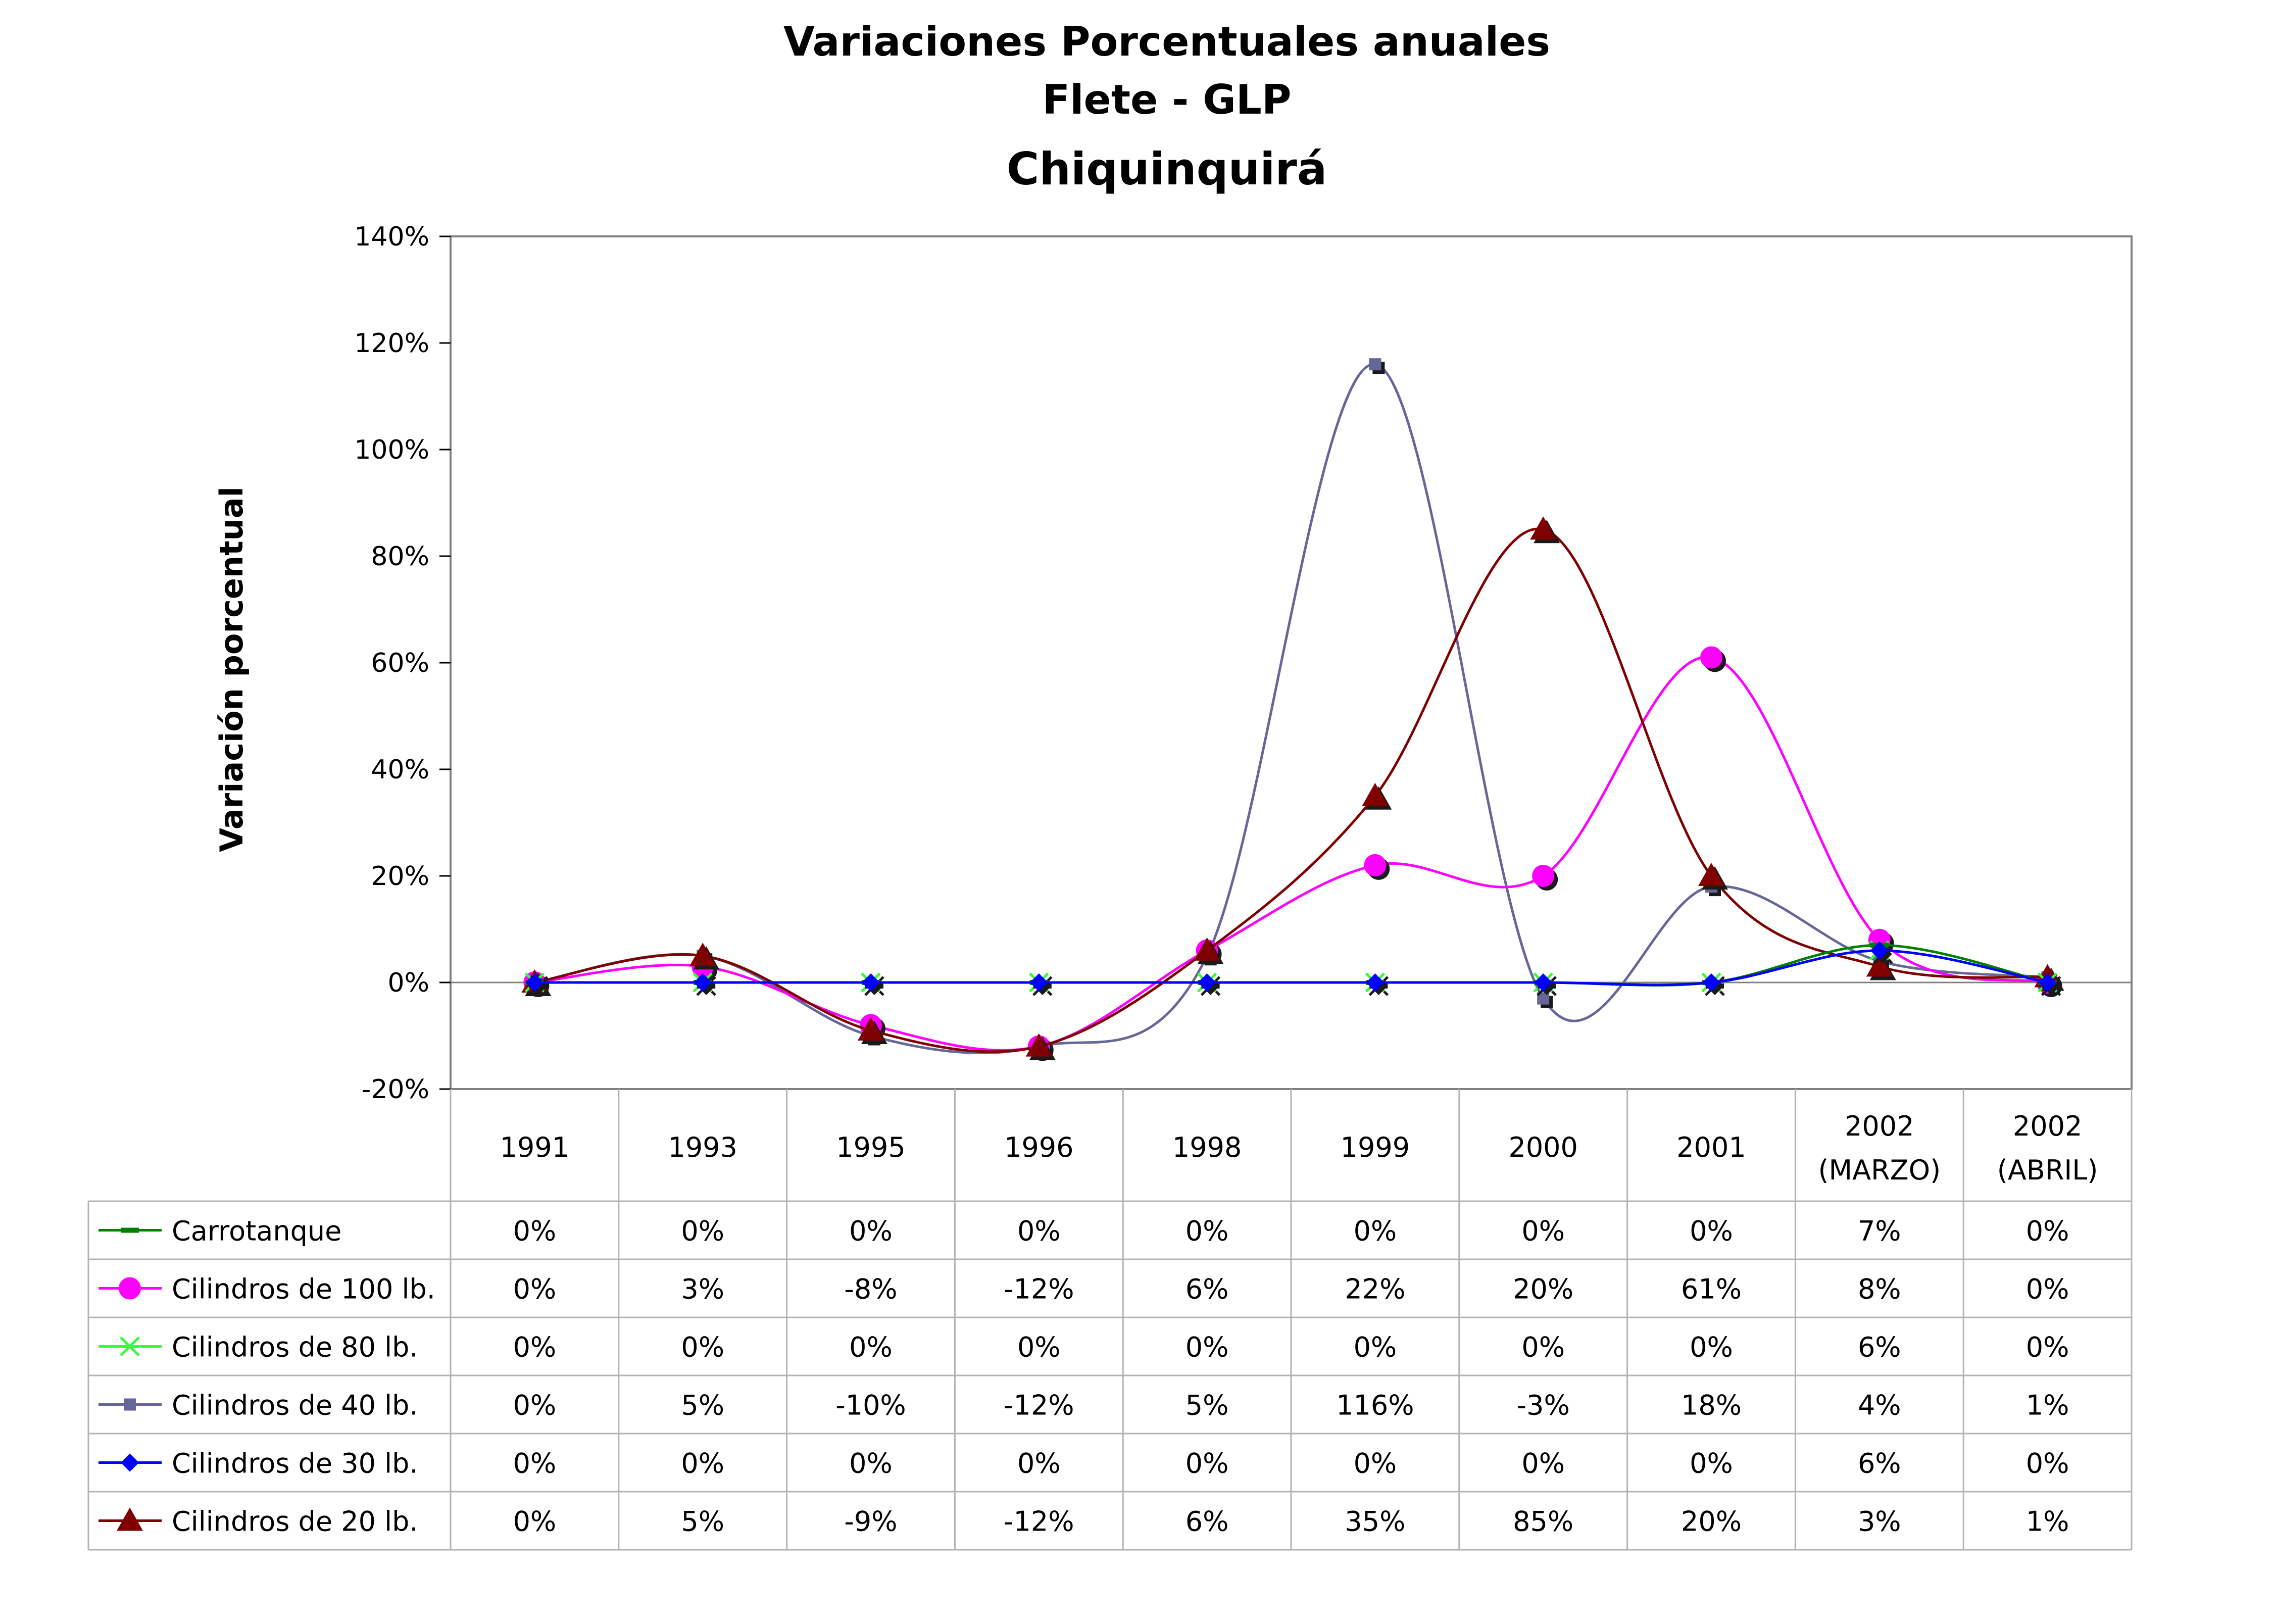 The width and height of the screenshot is (2273, 1624). Describe the element at coordinates (702, 1147) in the screenshot. I see `x-category-label: 1993` at that location.